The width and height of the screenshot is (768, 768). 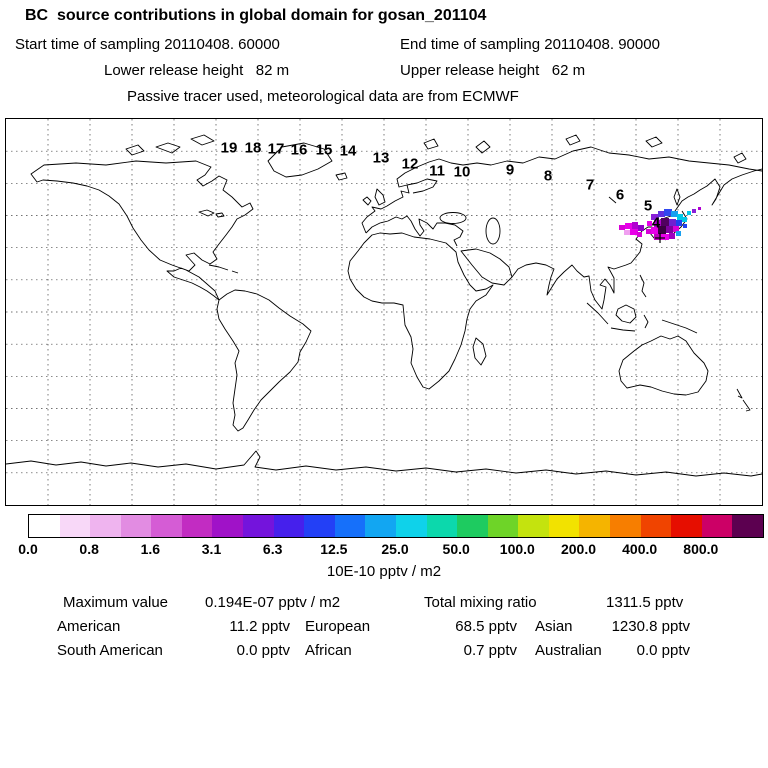 I want to click on coast-new-zealand, so click(x=743, y=400).